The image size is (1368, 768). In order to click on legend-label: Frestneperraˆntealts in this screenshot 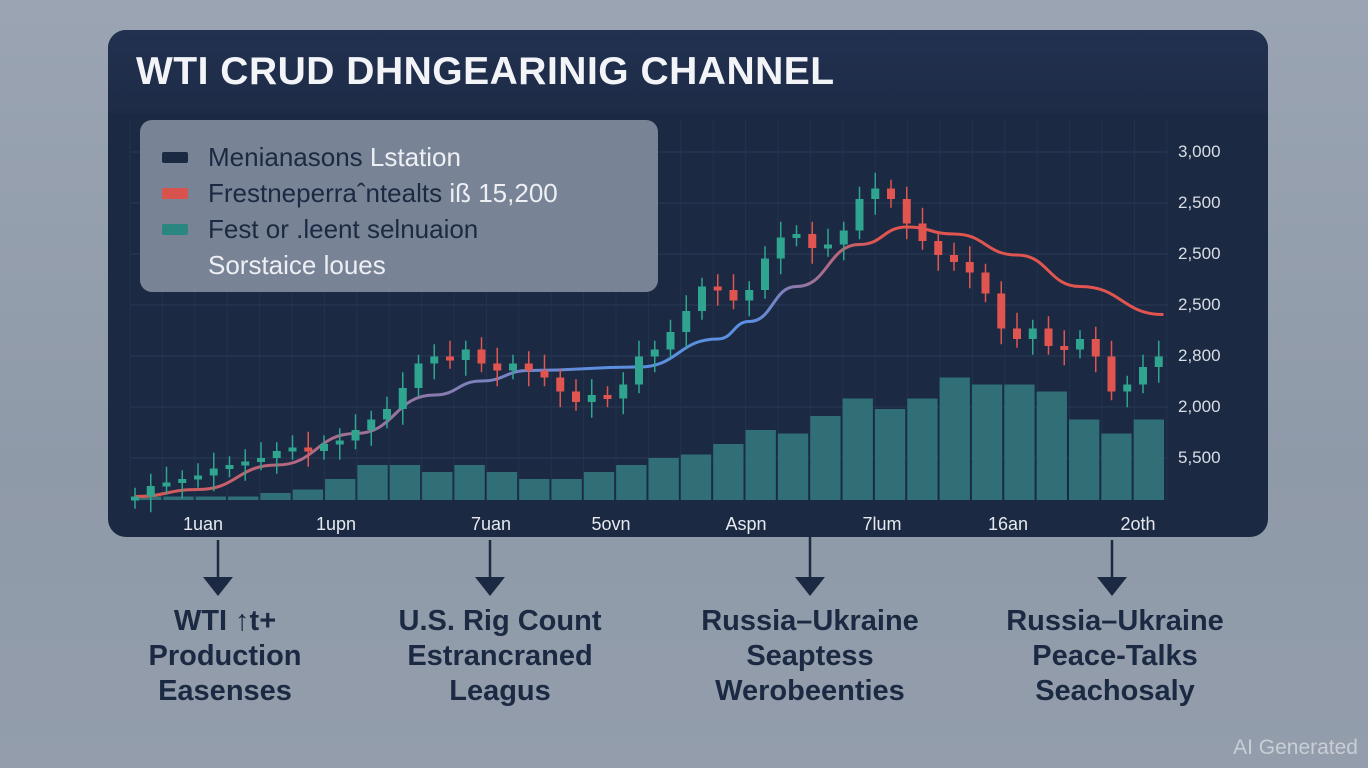, I will do `click(325, 193)`.